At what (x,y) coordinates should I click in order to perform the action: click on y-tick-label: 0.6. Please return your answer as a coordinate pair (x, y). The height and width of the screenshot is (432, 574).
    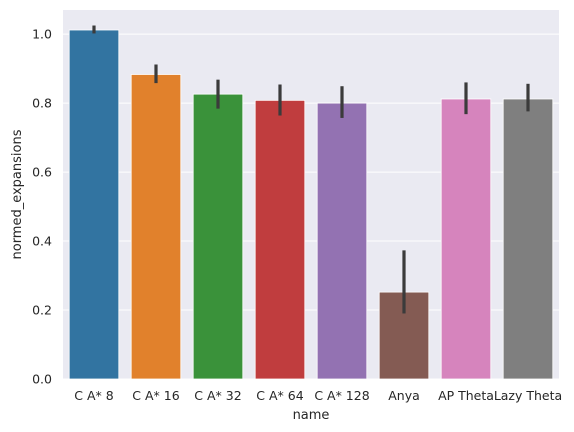
    Looking at the image, I should click on (42, 172).